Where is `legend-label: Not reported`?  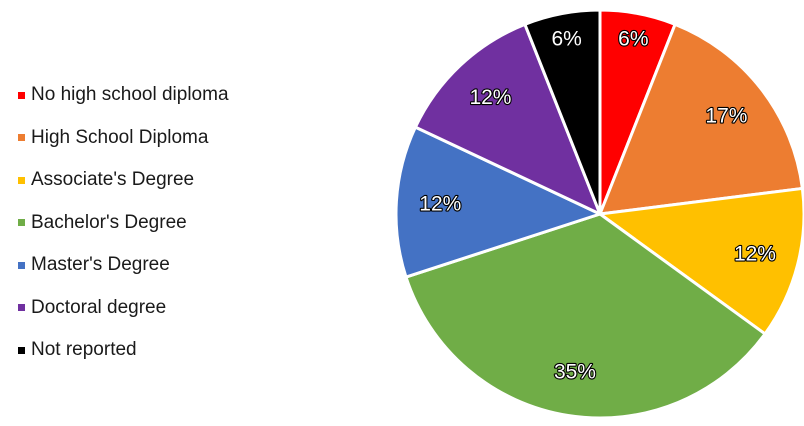
legend-label: Not reported is located at coordinates (84, 350).